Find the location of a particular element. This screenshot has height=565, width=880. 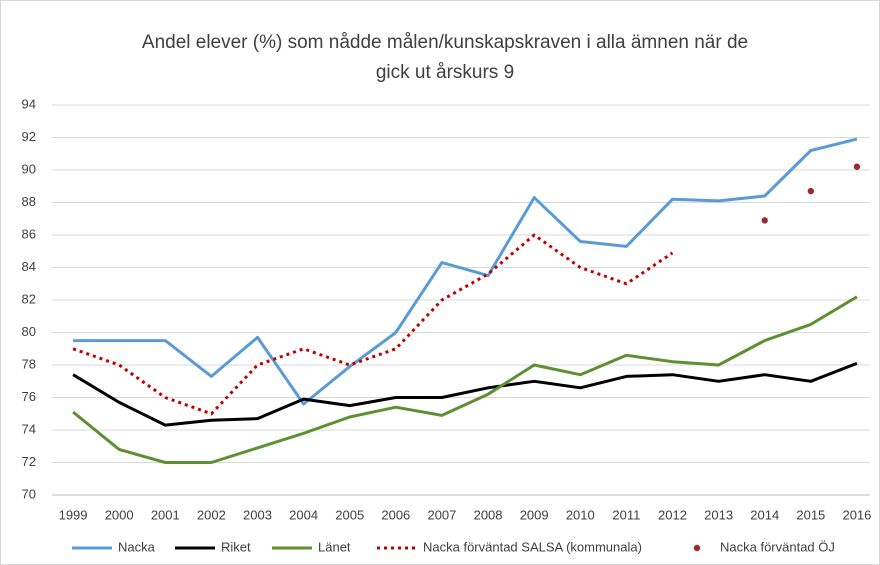

y-tick-label: 94 is located at coordinates (29, 103).